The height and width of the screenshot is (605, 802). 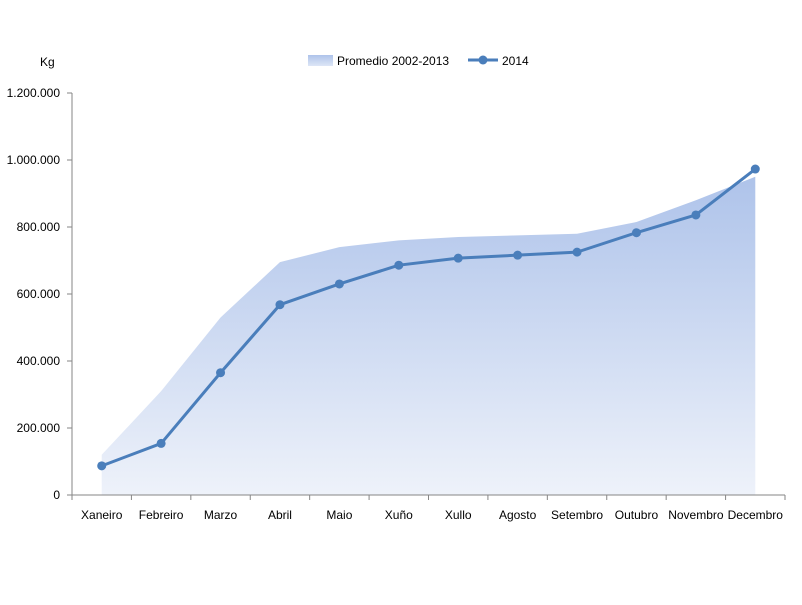 What do you see at coordinates (39, 227) in the screenshot?
I see `y-tick-label: 800.000` at bounding box center [39, 227].